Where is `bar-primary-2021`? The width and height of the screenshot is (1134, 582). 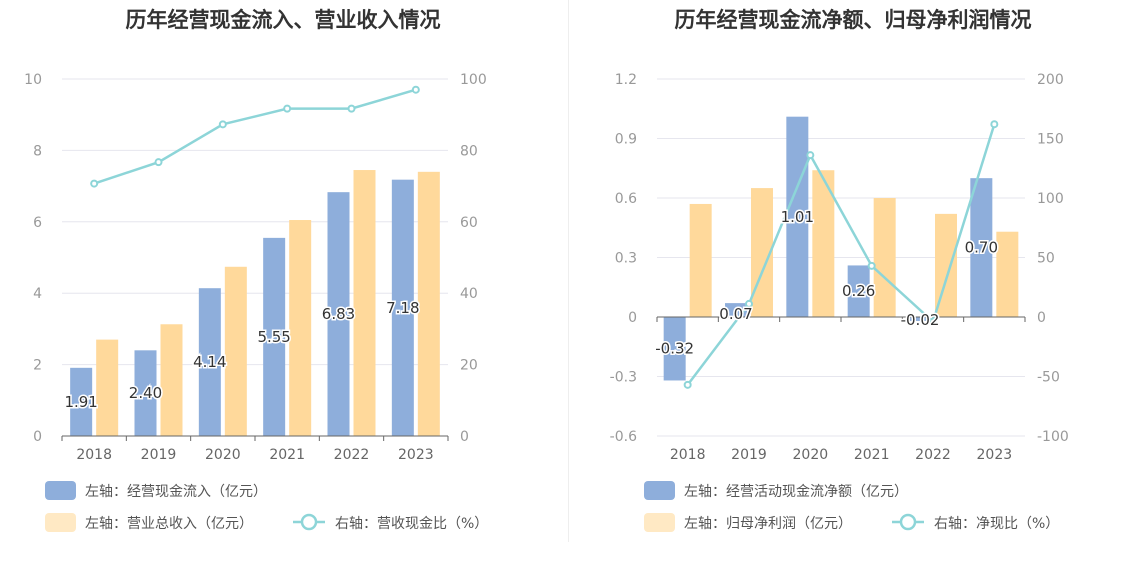
bar-primary-2021 is located at coordinates (274, 336).